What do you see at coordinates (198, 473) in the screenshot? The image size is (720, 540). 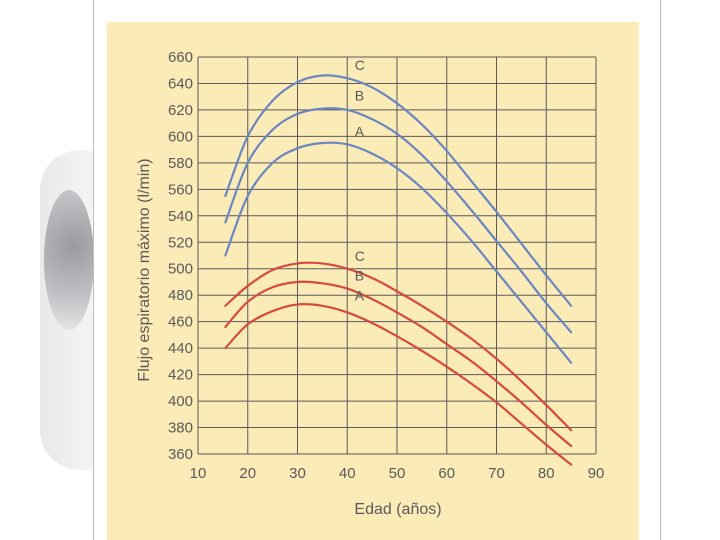 I see `x-tick-label: 10` at bounding box center [198, 473].